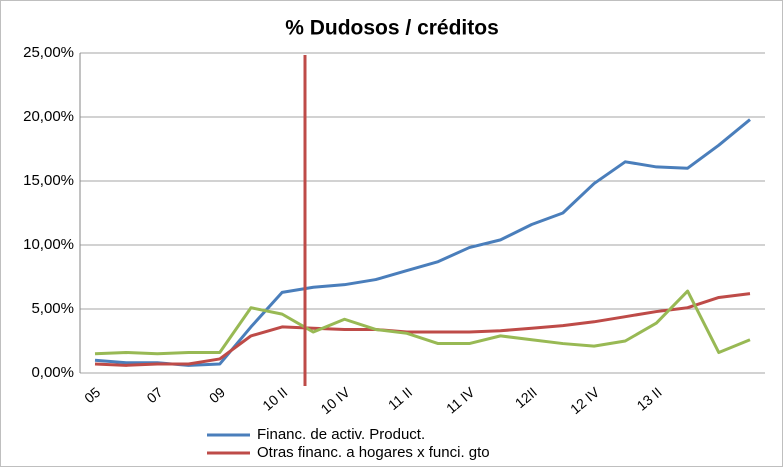  Describe the element at coordinates (373, 452) in the screenshot. I see `legend-label: Otras financ. a hogares x funci. gto` at that location.